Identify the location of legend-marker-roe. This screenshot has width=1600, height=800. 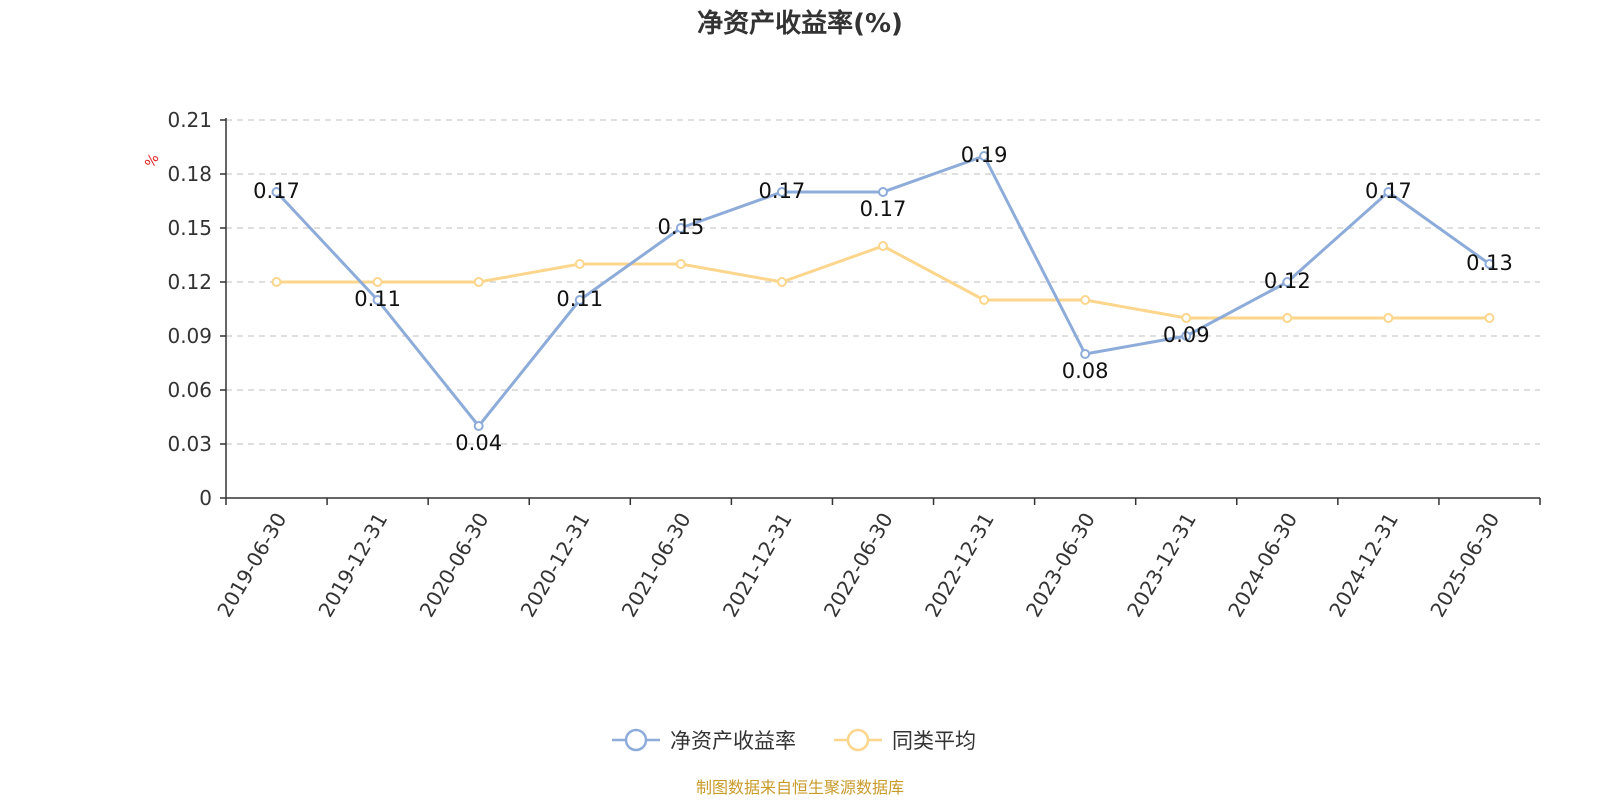
(636, 740).